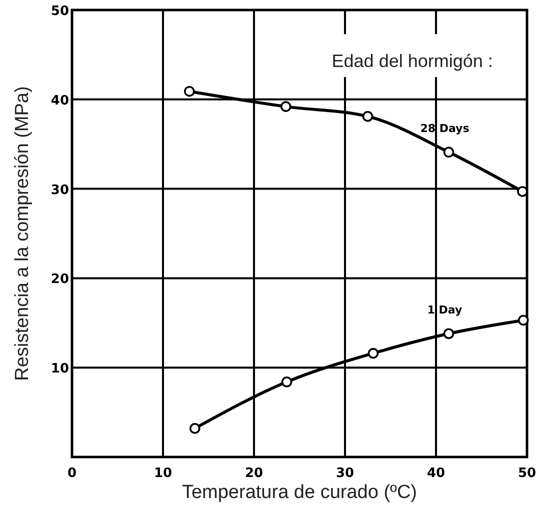  I want to click on x-tick-label: 40, so click(436, 473).